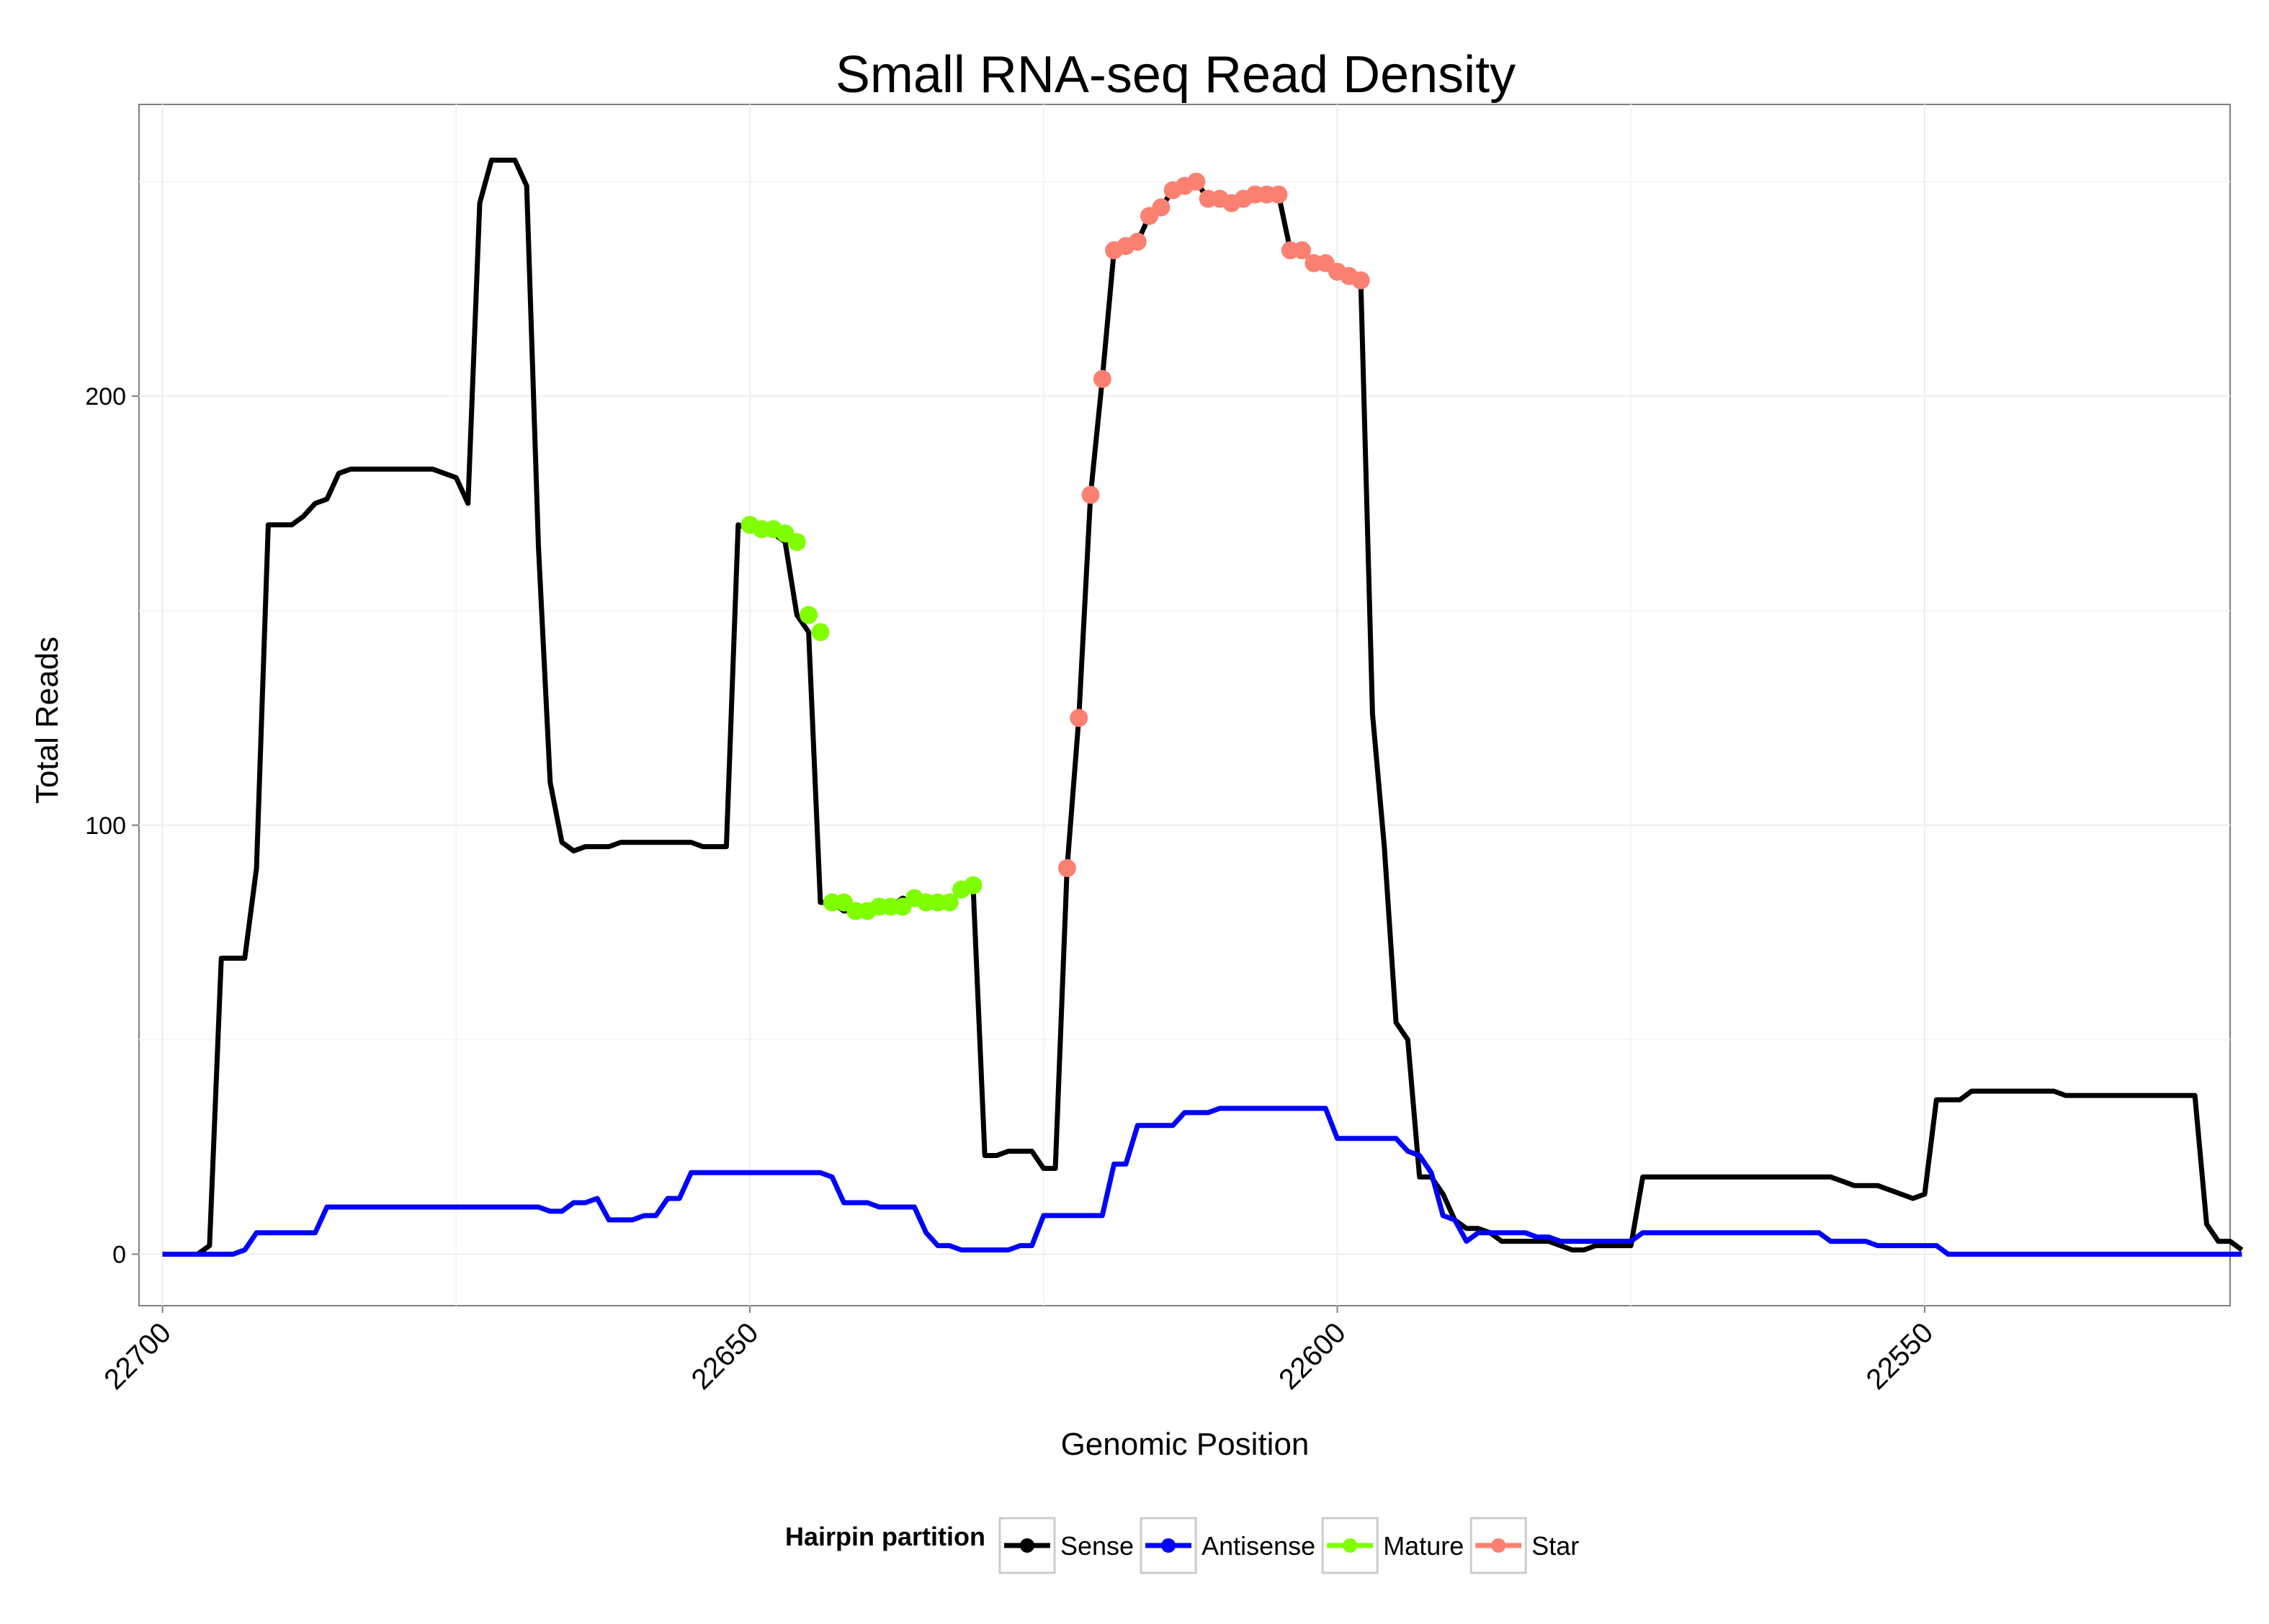  What do you see at coordinates (1555, 1546) in the screenshot?
I see `legend-label-star: Star` at bounding box center [1555, 1546].